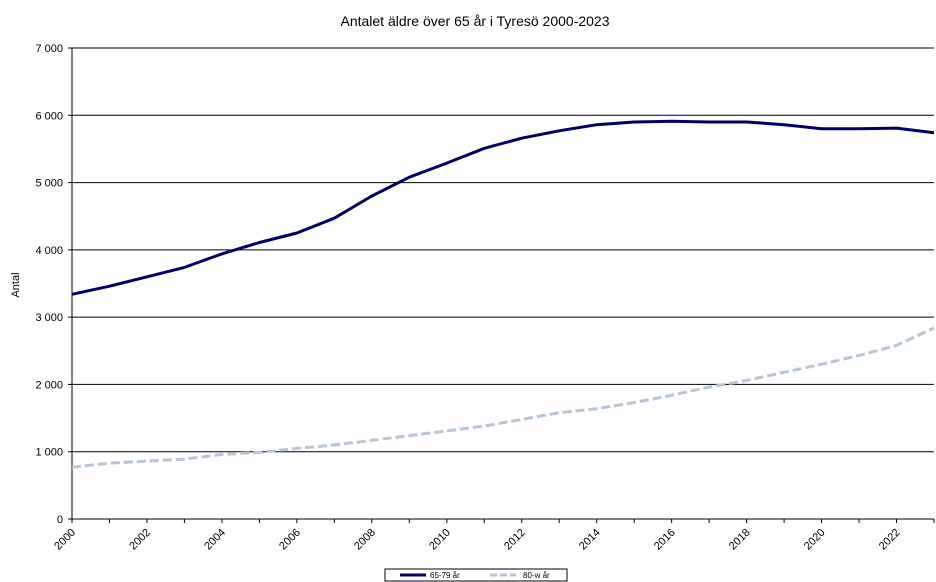  Describe the element at coordinates (590, 540) in the screenshot. I see `x-tick-label: 2014` at that location.